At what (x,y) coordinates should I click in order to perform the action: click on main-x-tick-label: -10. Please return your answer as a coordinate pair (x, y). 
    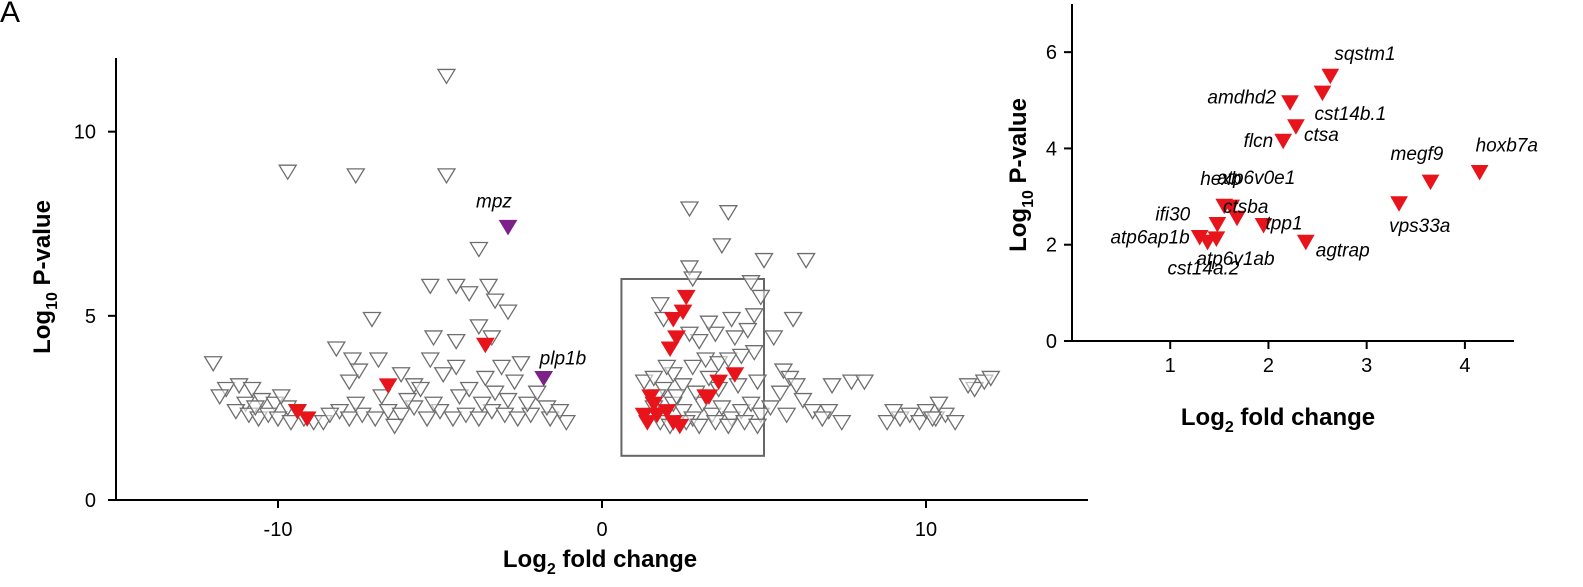
    Looking at the image, I should click on (278, 530).